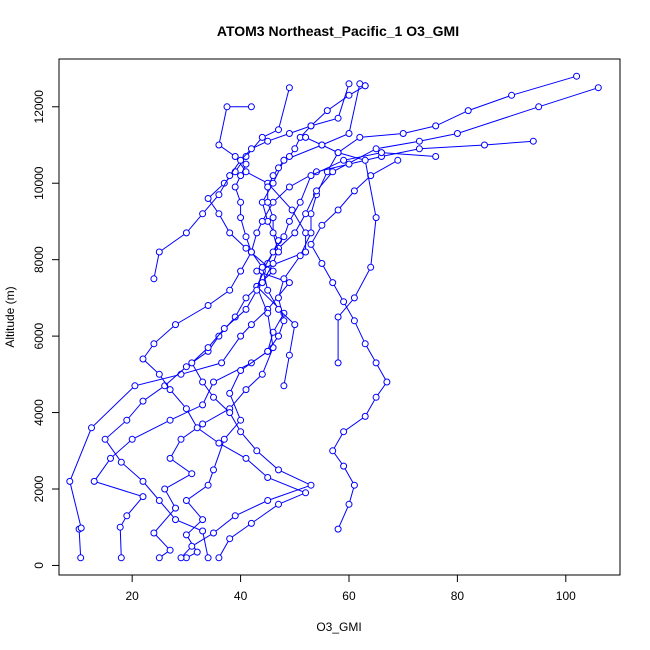  Describe the element at coordinates (39, 565) in the screenshot. I see `y-tick-label: 0` at that location.